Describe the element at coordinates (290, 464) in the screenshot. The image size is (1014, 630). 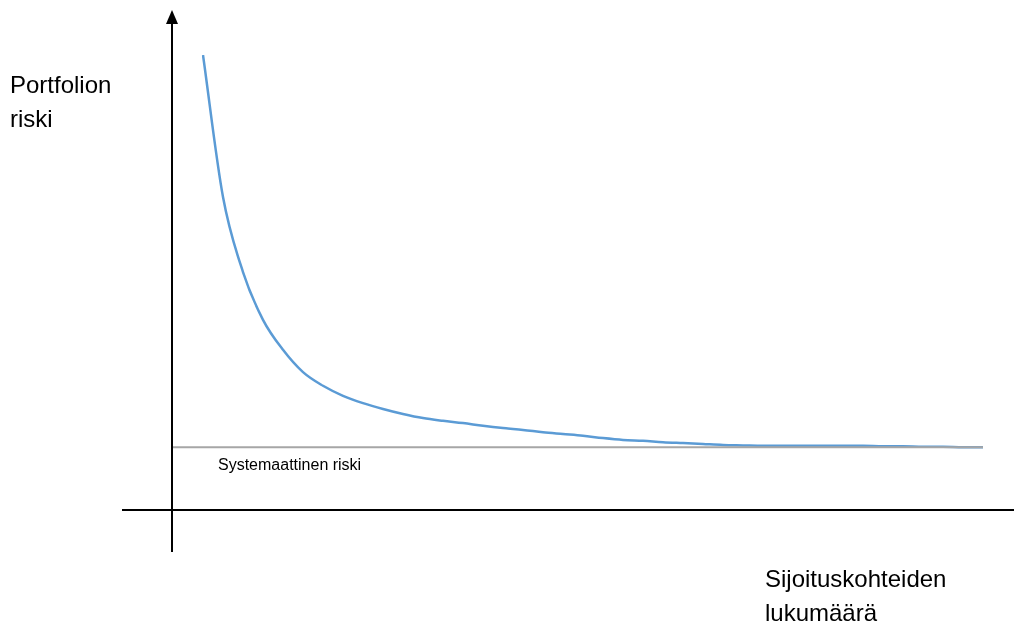
I see `ref-line-label: Systemaattinen riski` at that location.